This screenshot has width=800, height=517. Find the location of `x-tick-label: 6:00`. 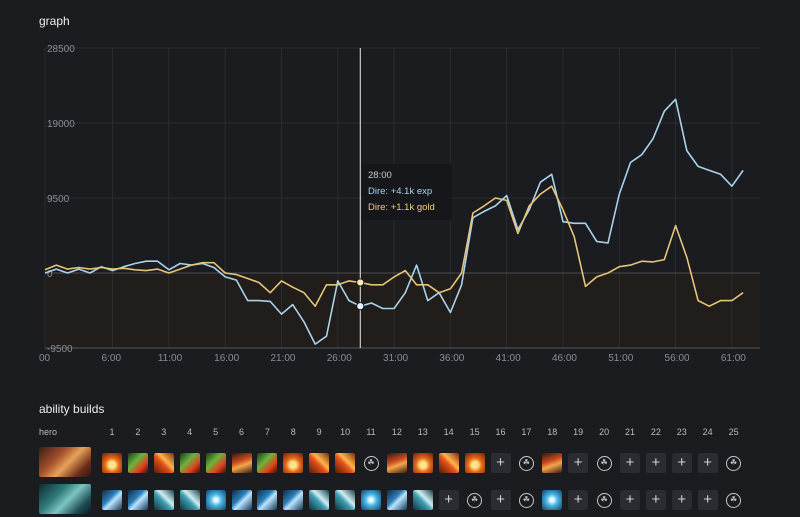

x-tick-label: 6:00 is located at coordinates (112, 358).